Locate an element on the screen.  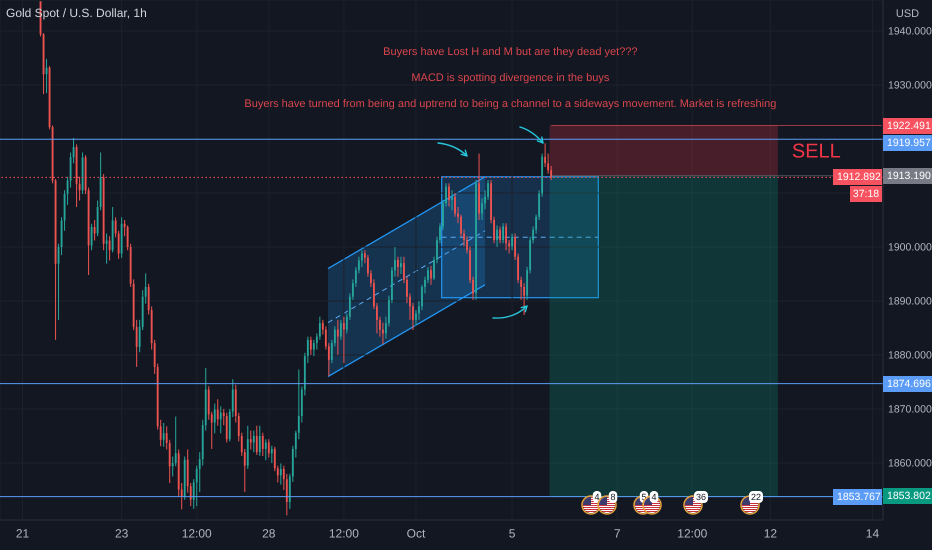
y-tick-label: 1890.000 is located at coordinates (910, 302).